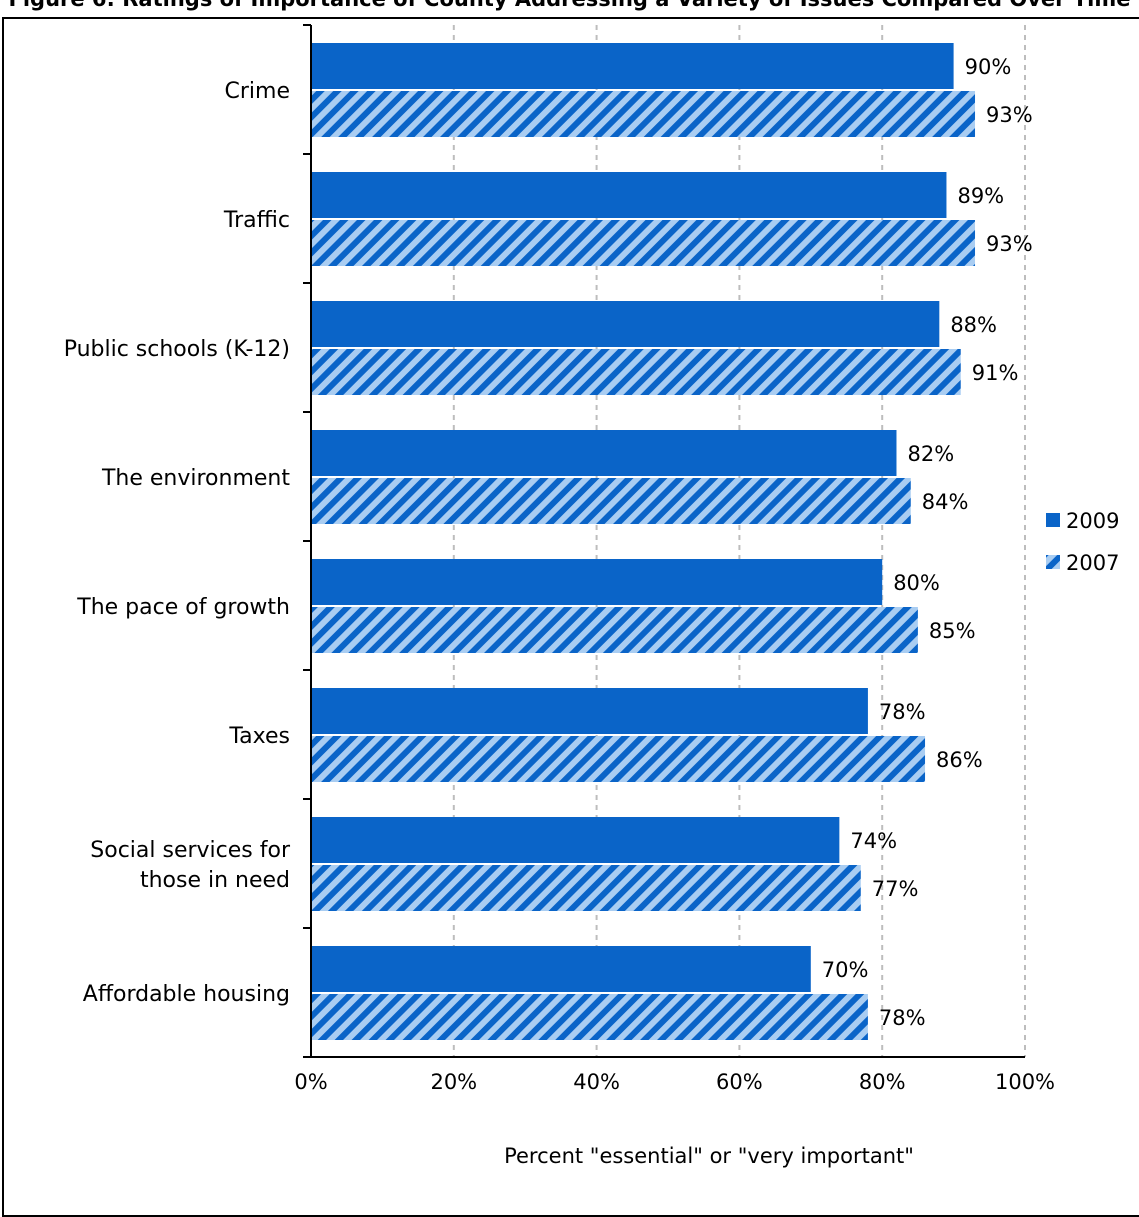 The height and width of the screenshot is (1217, 1139). What do you see at coordinates (256, 220) in the screenshot?
I see `category-label: Traffic` at bounding box center [256, 220].